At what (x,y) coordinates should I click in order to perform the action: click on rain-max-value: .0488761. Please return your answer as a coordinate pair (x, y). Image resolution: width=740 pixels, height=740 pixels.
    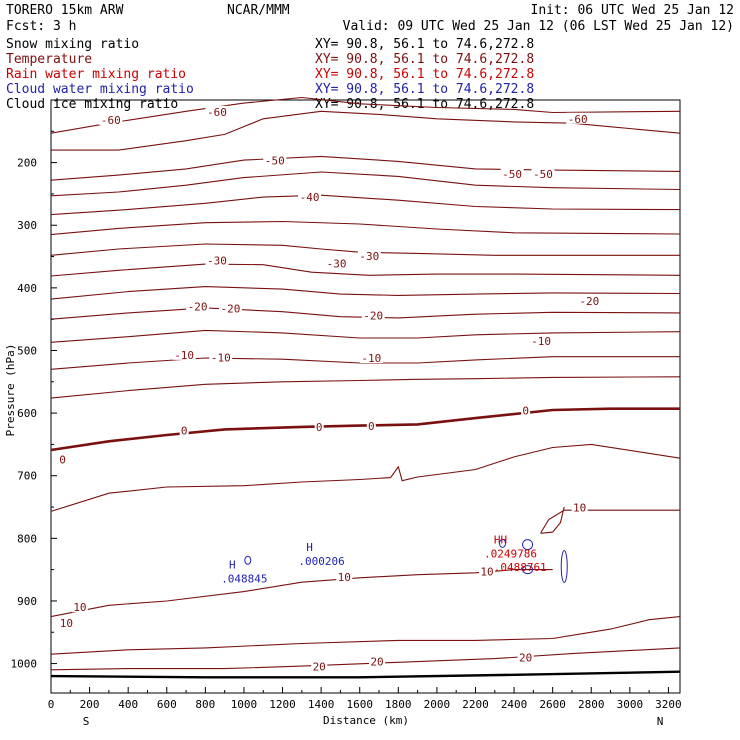
    Looking at the image, I should click on (520, 567).